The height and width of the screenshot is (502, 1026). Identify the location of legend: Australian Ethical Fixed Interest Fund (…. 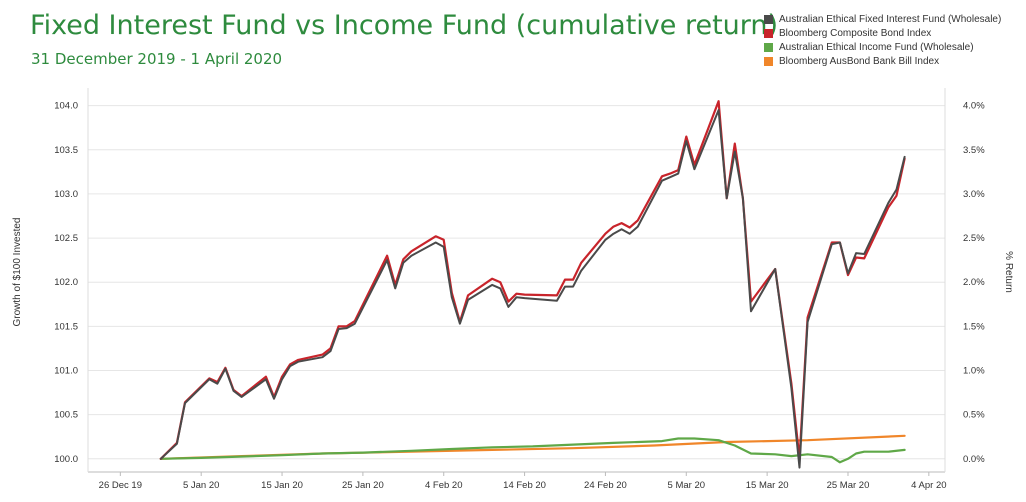
(882, 40).